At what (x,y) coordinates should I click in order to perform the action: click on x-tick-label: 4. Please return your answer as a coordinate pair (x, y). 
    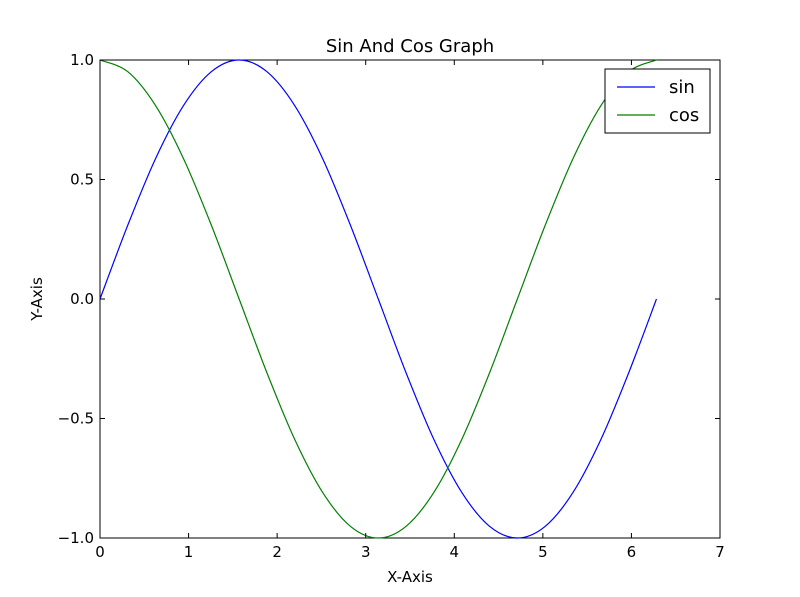
    Looking at the image, I should click on (455, 552).